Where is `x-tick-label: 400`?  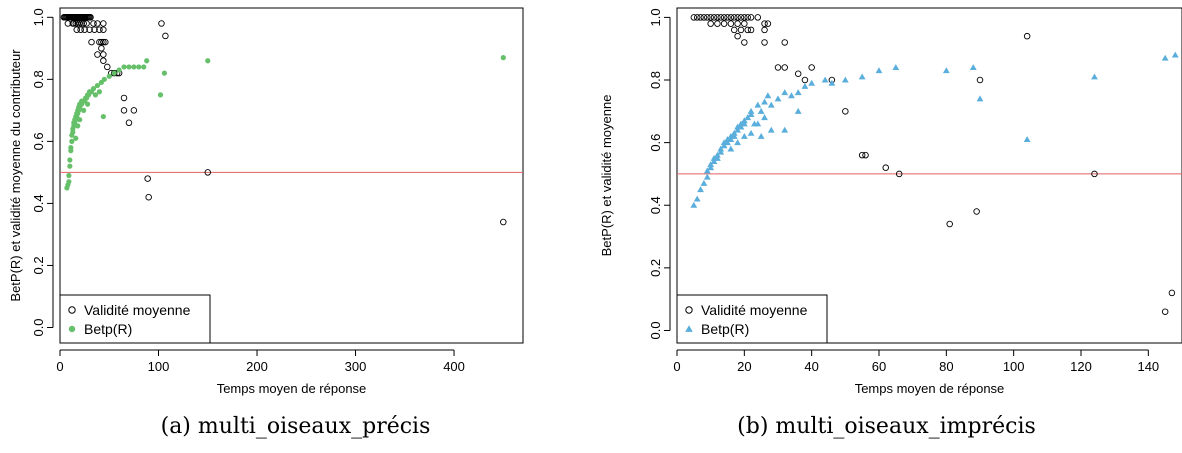
x-tick-label: 400 is located at coordinates (454, 366).